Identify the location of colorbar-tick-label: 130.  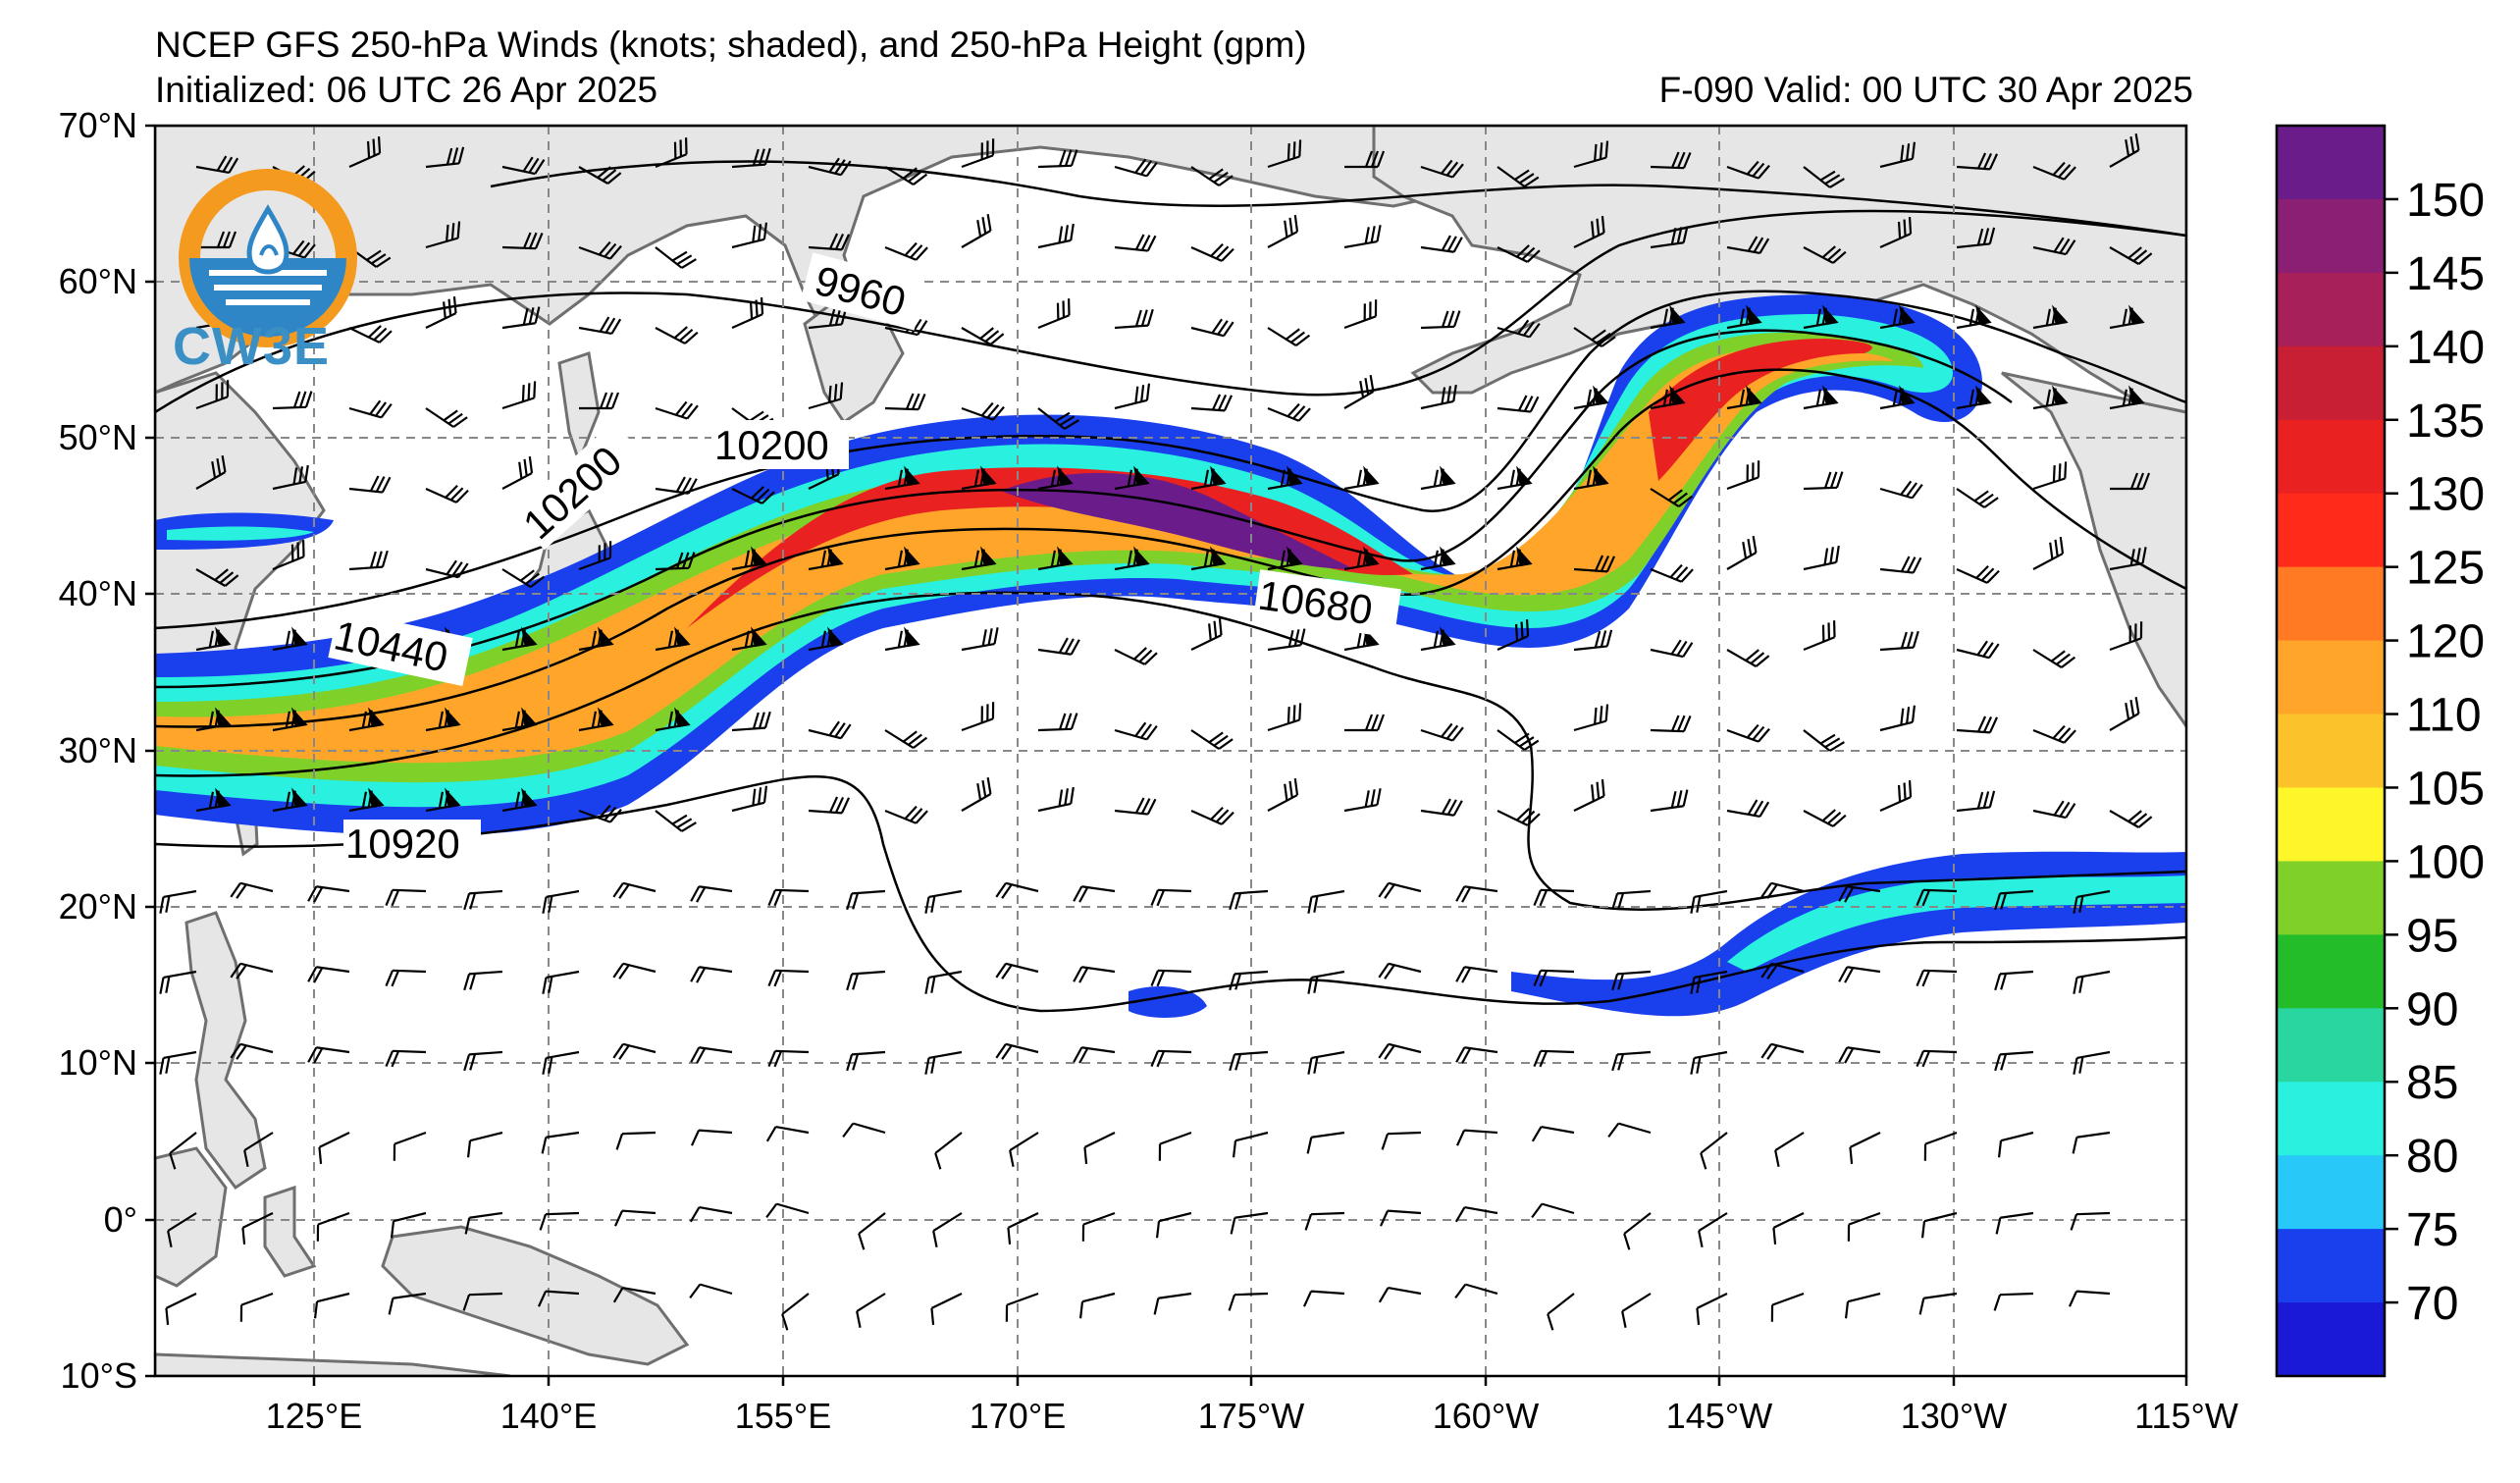
(2445, 495).